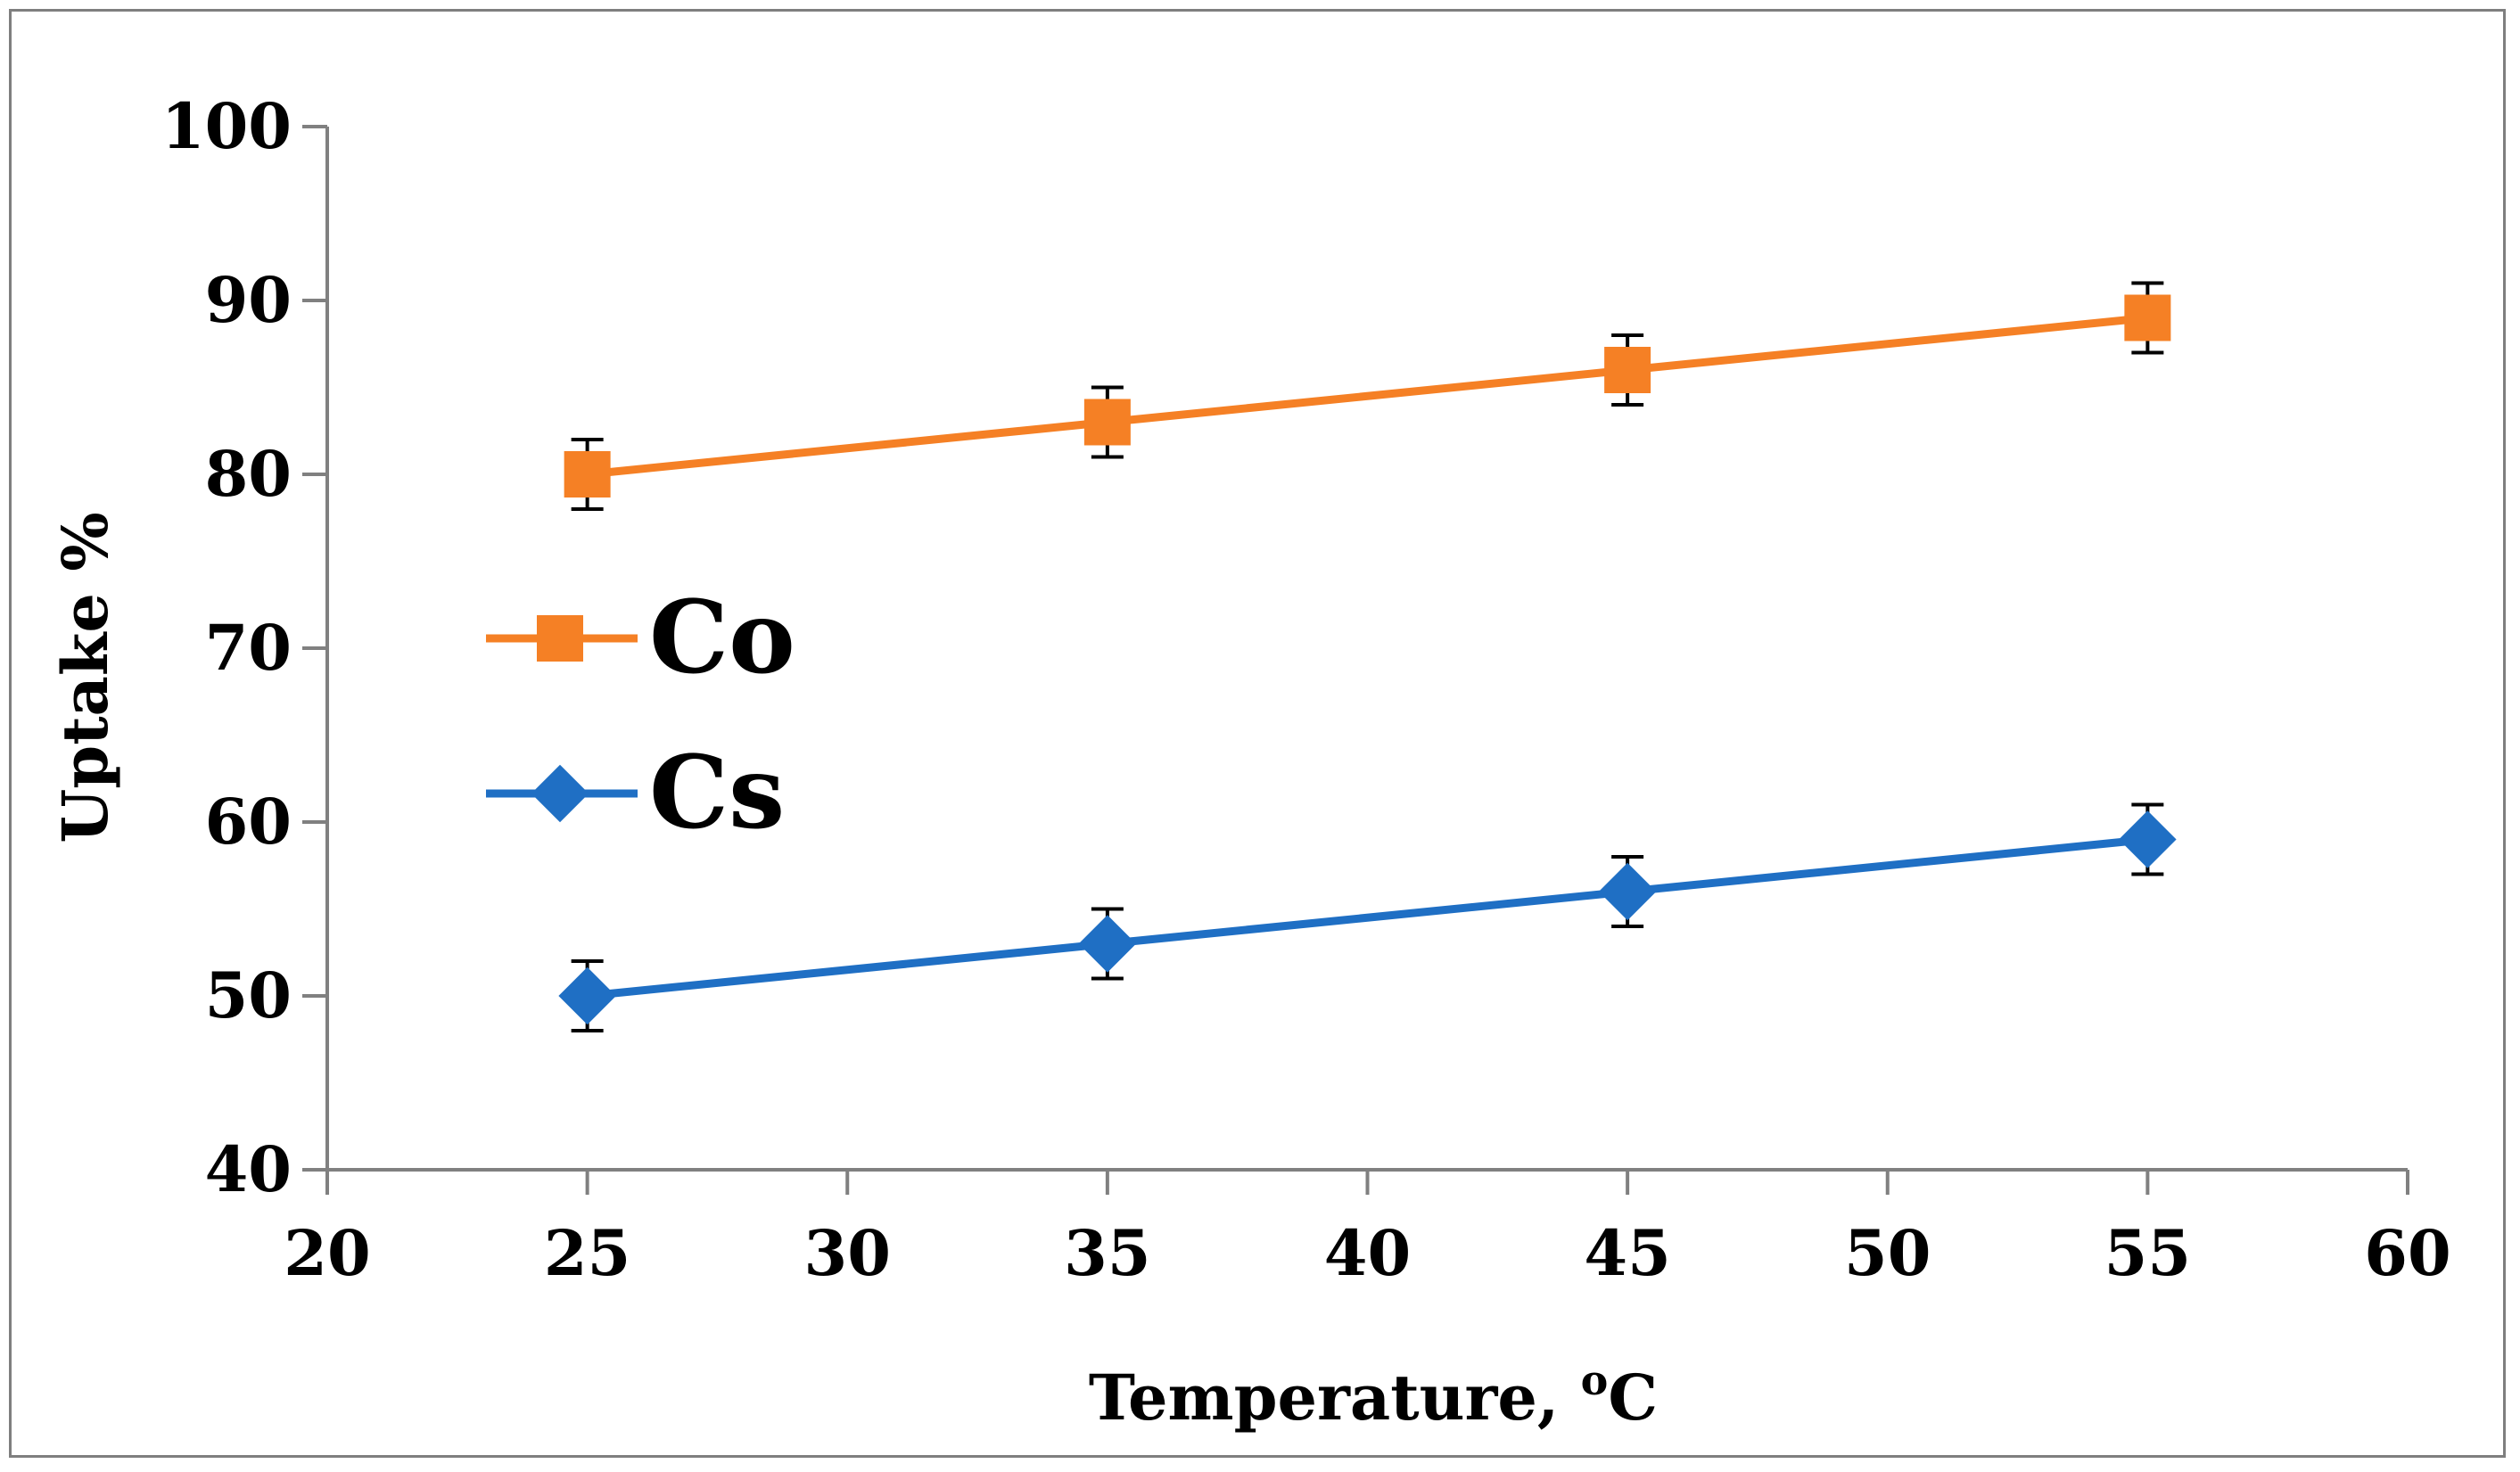 Image resolution: width=2520 pixels, height=1472 pixels. What do you see at coordinates (249, 1169) in the screenshot?
I see `y-tick-label: 40` at bounding box center [249, 1169].